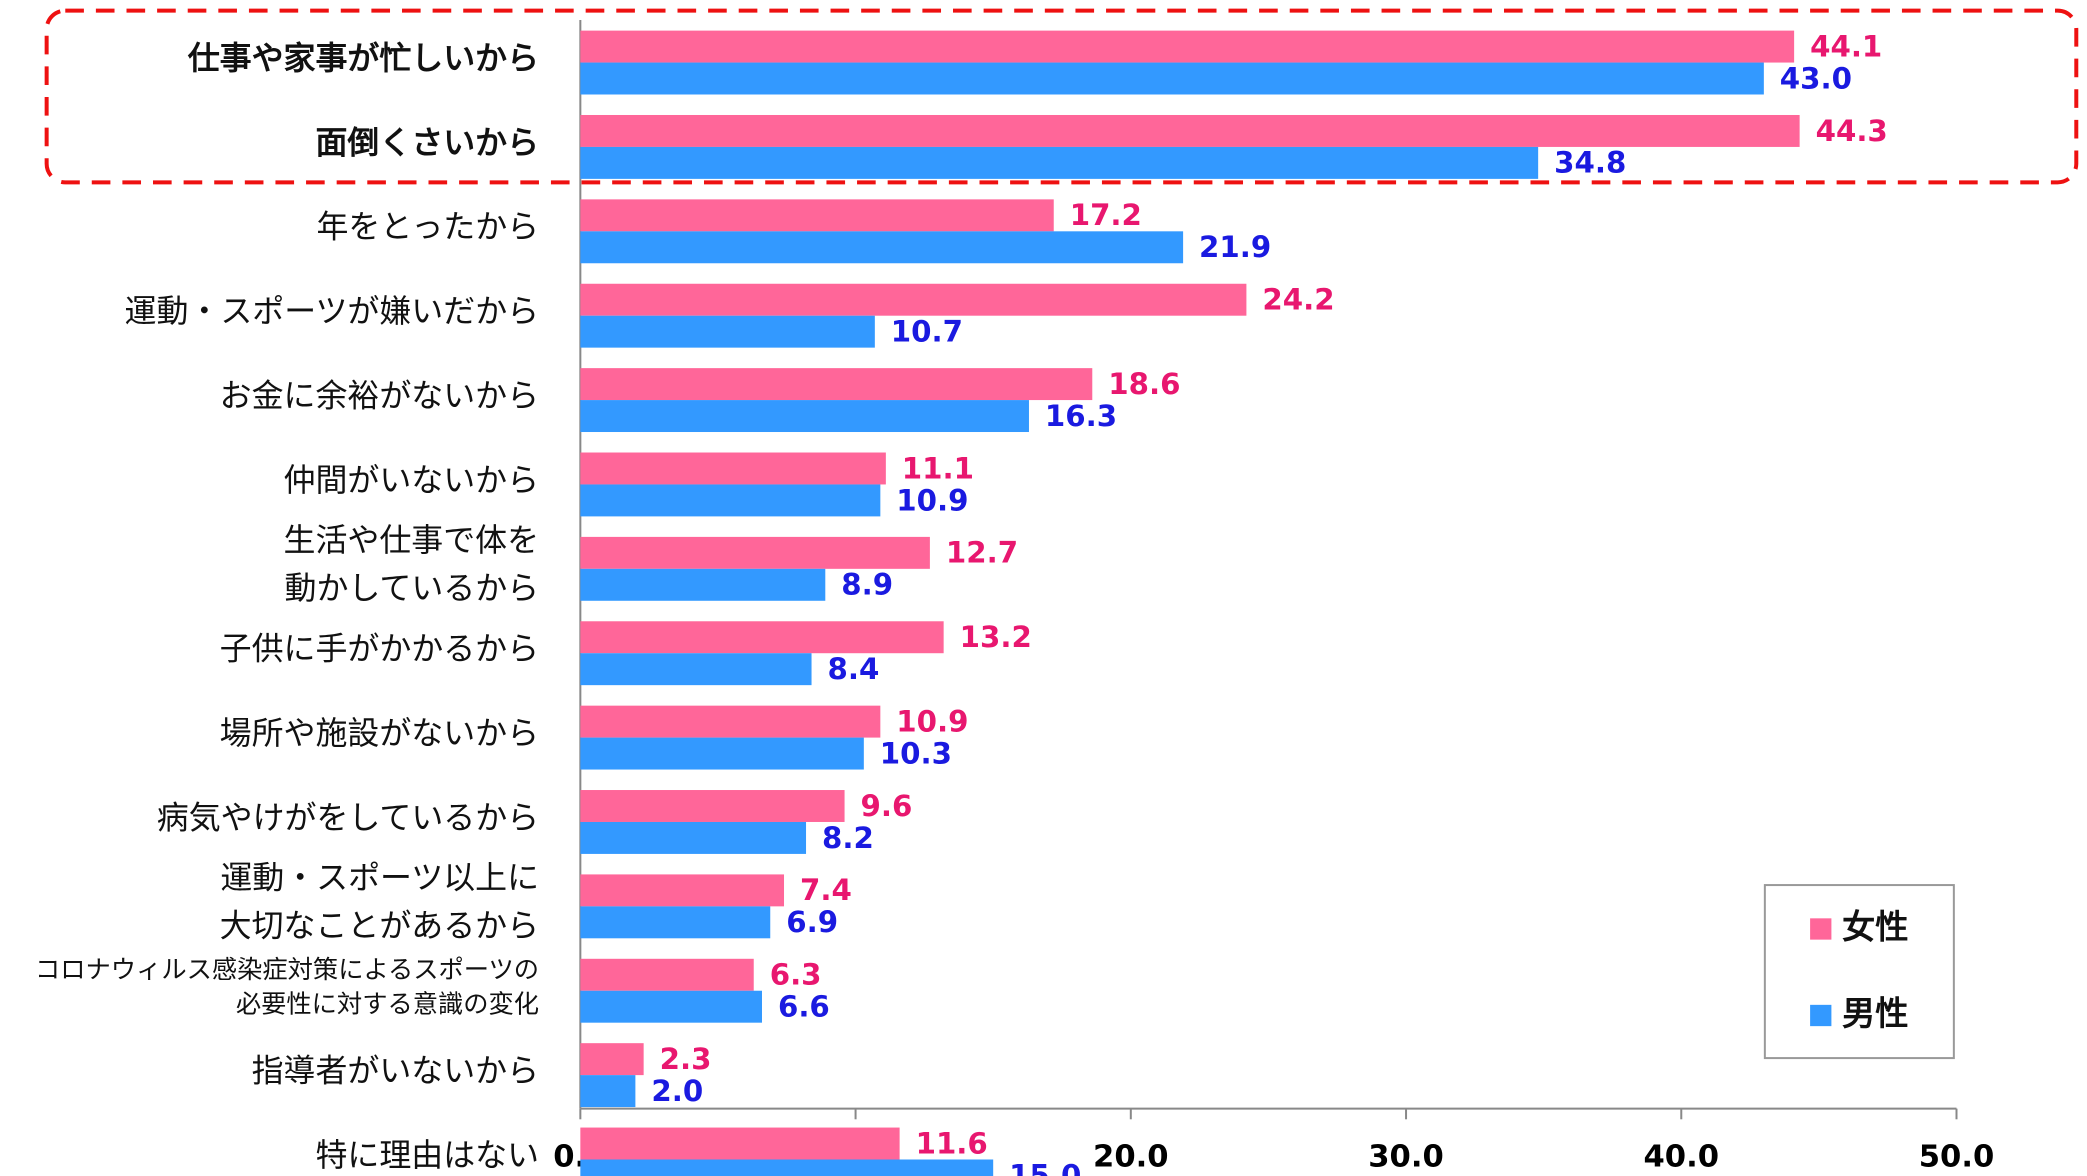 The image size is (2087, 1176). Describe the element at coordinates (1859, 972) in the screenshot. I see `legend-box` at that location.